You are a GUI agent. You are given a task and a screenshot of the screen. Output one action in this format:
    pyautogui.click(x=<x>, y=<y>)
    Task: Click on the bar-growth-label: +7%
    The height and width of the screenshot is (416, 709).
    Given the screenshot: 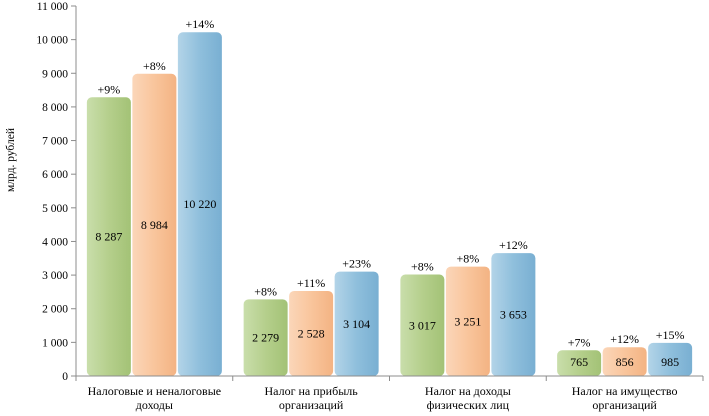 What is the action you would take?
    pyautogui.click(x=579, y=342)
    